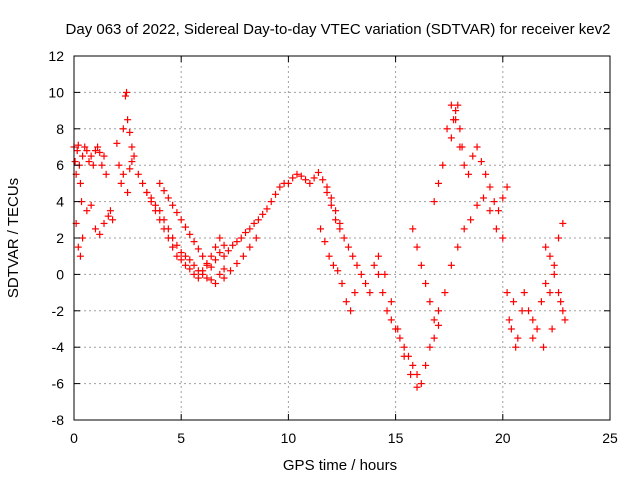  What do you see at coordinates (60, 165) in the screenshot?
I see `y-tick-label: 6` at bounding box center [60, 165].